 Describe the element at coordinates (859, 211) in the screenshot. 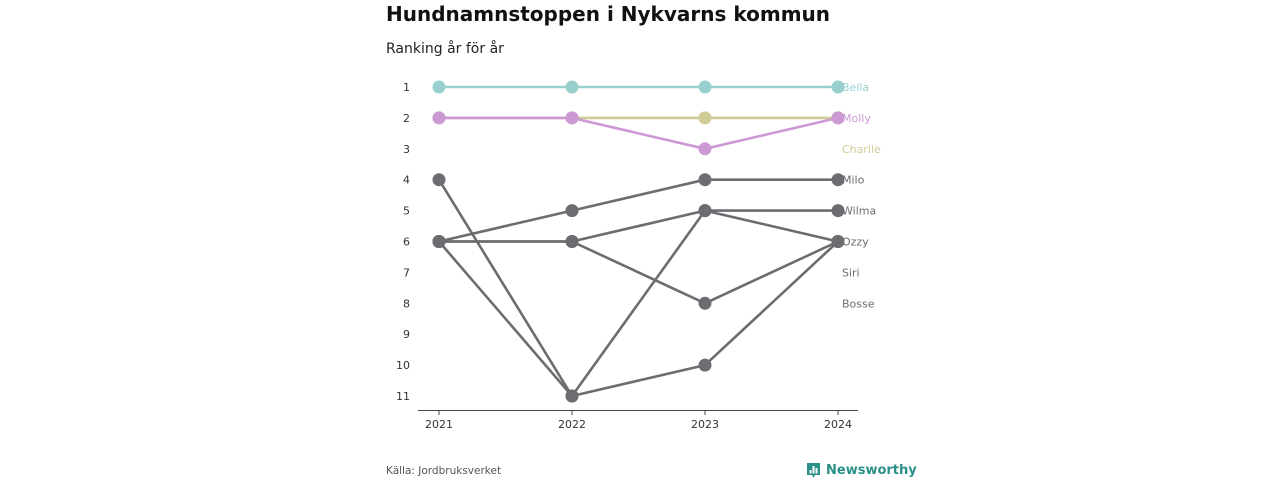

I see `end-label-wilma: Wilma` at that location.